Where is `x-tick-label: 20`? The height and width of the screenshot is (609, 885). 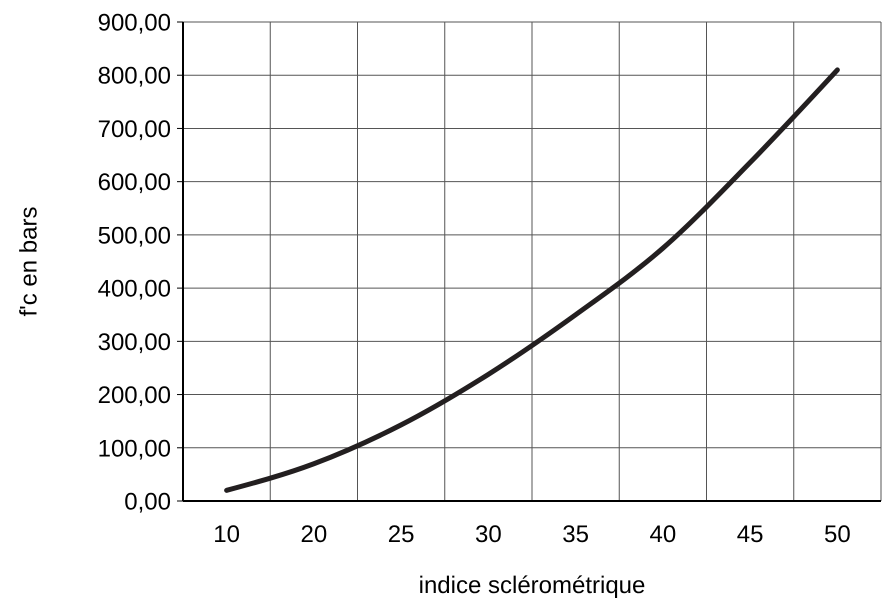 x-tick-label: 20 is located at coordinates (314, 534).